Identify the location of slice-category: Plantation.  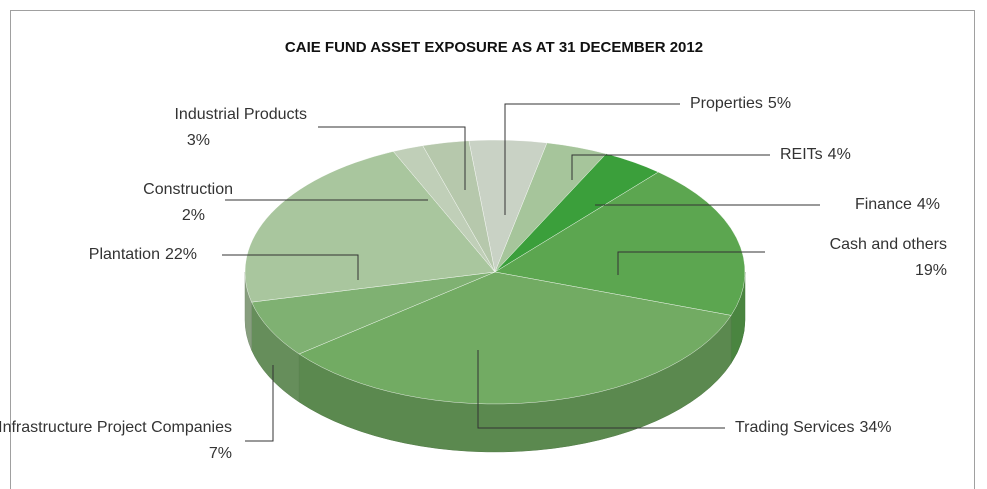
(124, 254).